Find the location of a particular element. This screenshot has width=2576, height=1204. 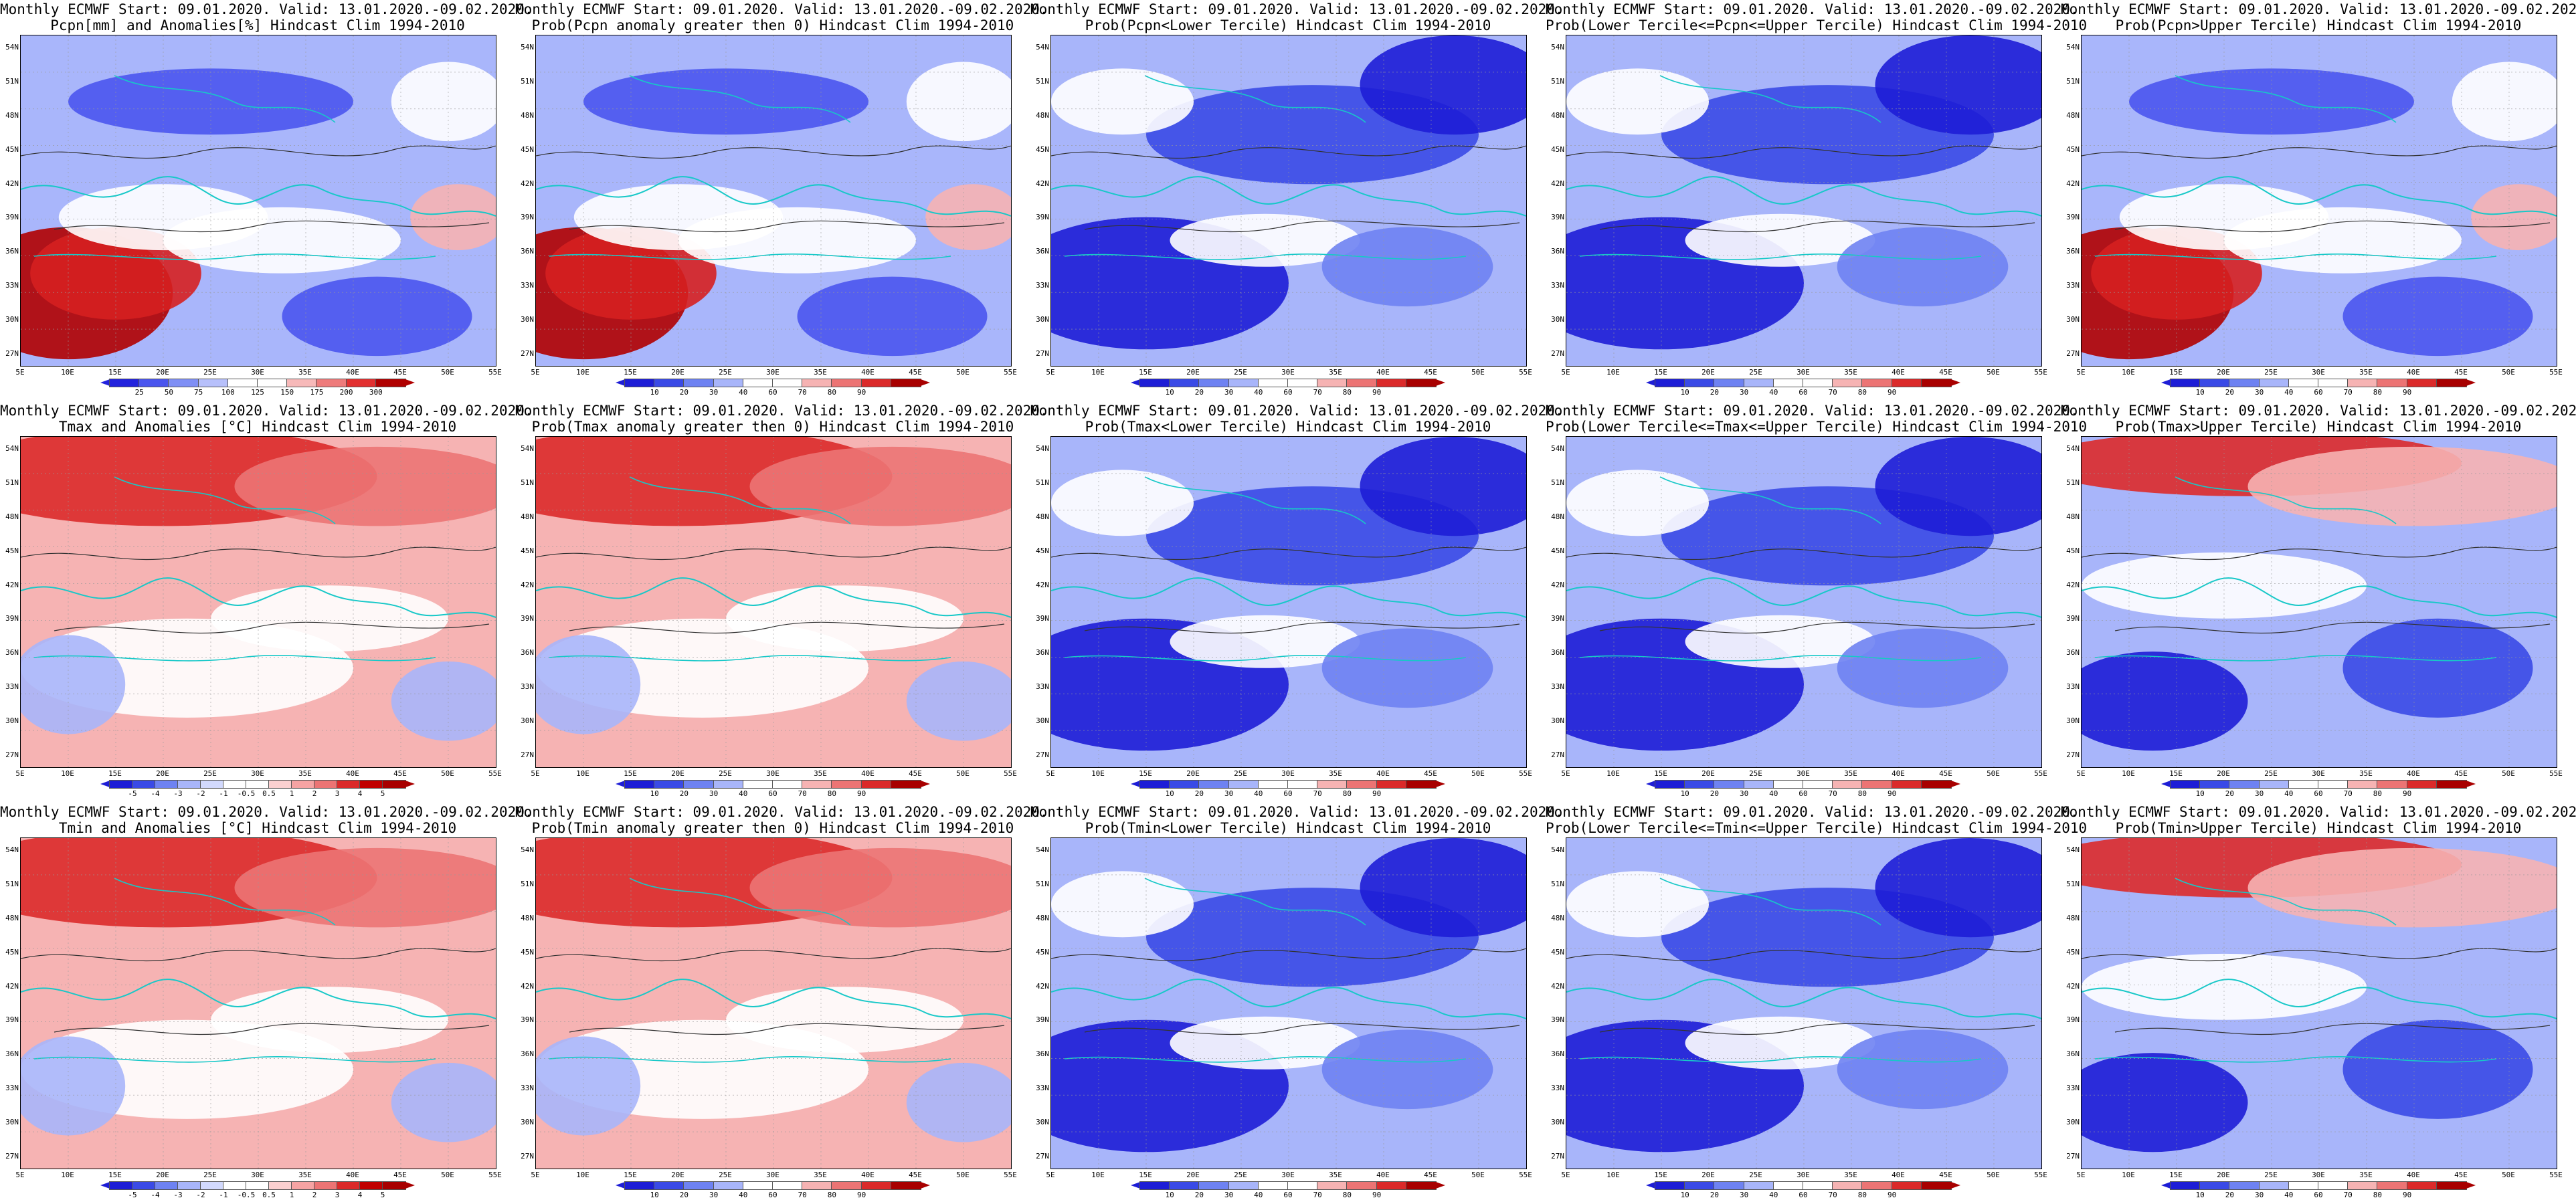

colorbar-tick-label: 60 is located at coordinates (2318, 392).